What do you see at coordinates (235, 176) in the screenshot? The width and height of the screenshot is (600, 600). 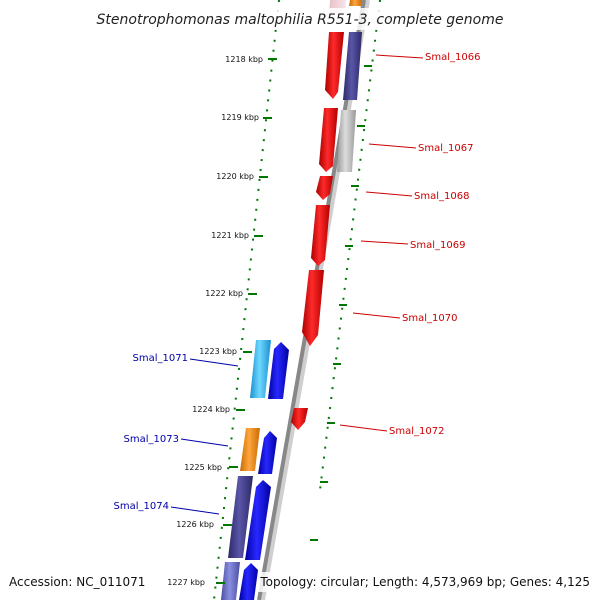 I see `scale-label: 1220 kbp` at bounding box center [235, 176].